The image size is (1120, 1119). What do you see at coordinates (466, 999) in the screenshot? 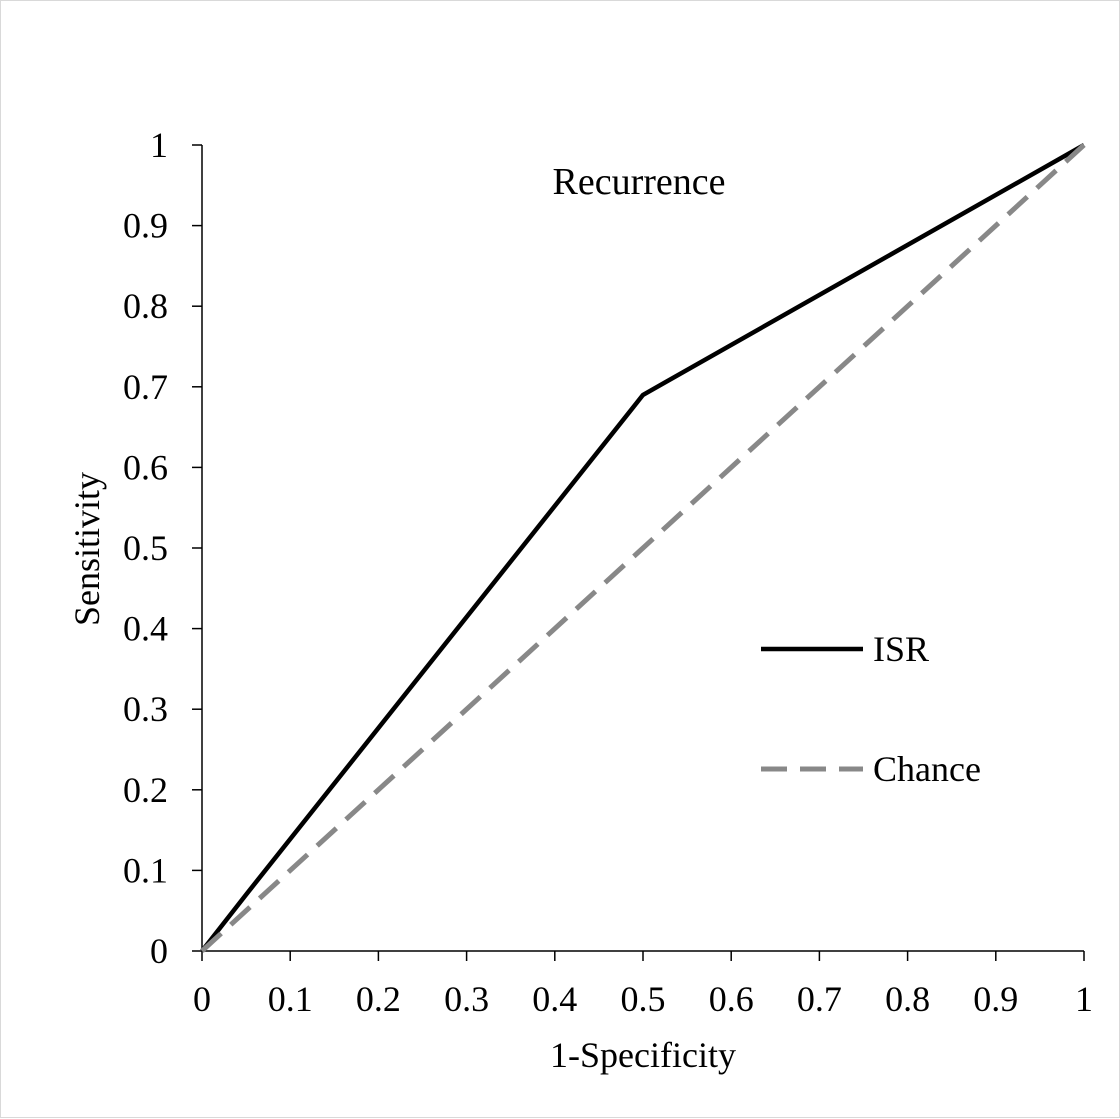
I see `x-tick-label: 0.3` at bounding box center [466, 999].